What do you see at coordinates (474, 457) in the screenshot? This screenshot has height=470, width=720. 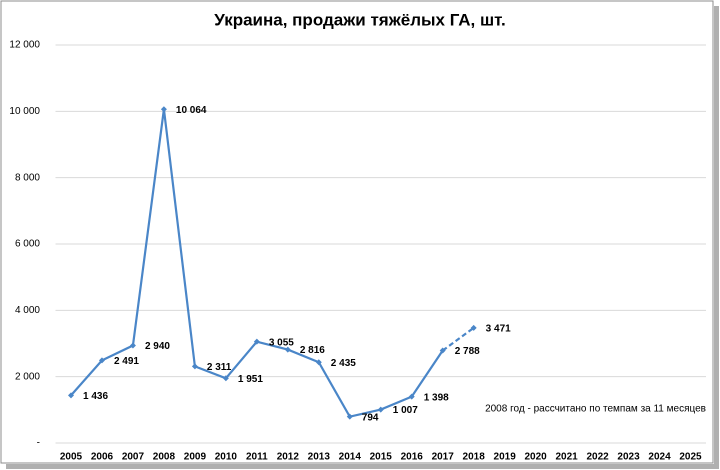 I see `x-tick-label: 2018` at bounding box center [474, 457].